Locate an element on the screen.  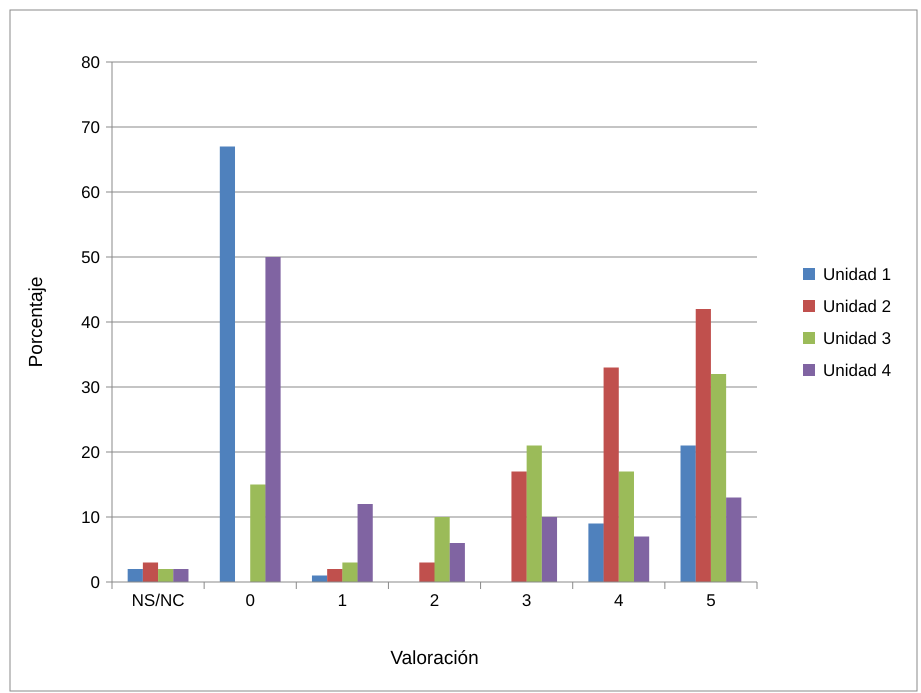
y-tick-label: 60 is located at coordinates (90, 192).